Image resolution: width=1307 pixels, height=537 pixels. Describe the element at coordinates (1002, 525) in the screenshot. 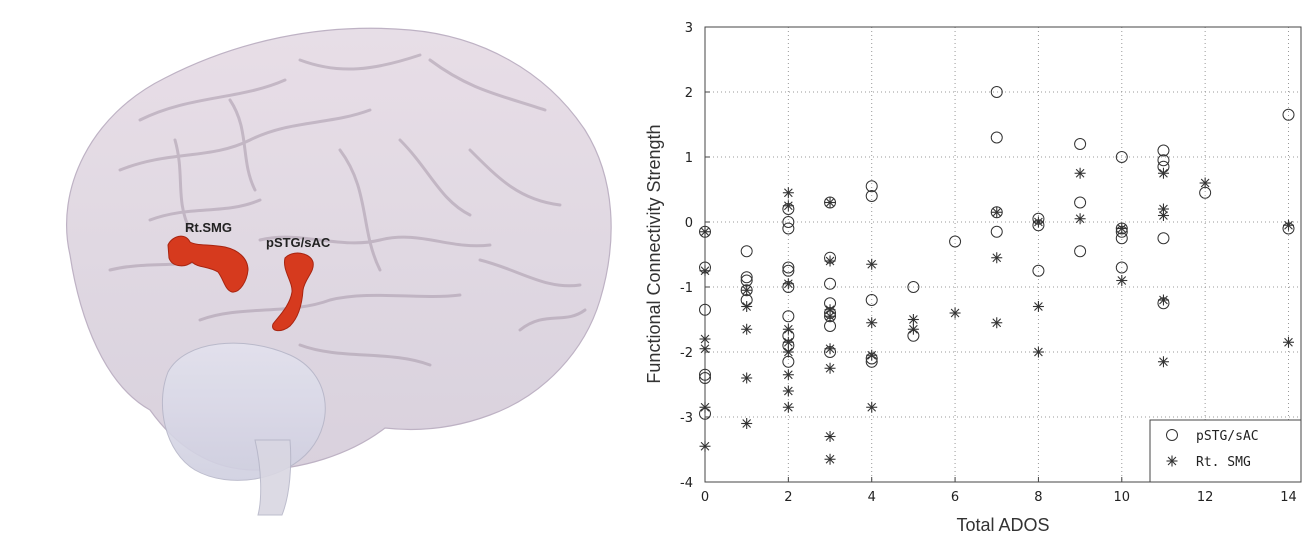

I see `x-axis-title: Total ADOS` at that location.